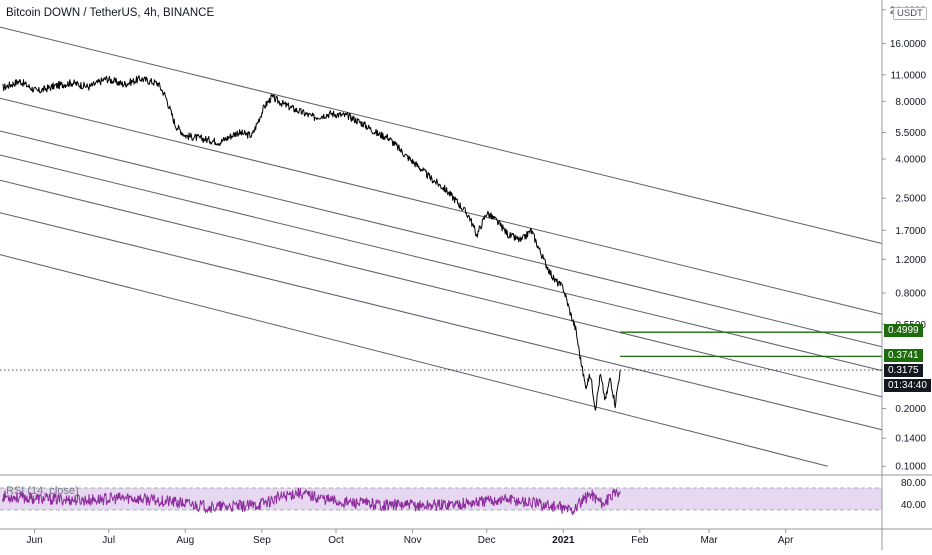 The image size is (932, 555). What do you see at coordinates (910, 439) in the screenshot?
I see `y-tick-label: 0.1400` at bounding box center [910, 439].